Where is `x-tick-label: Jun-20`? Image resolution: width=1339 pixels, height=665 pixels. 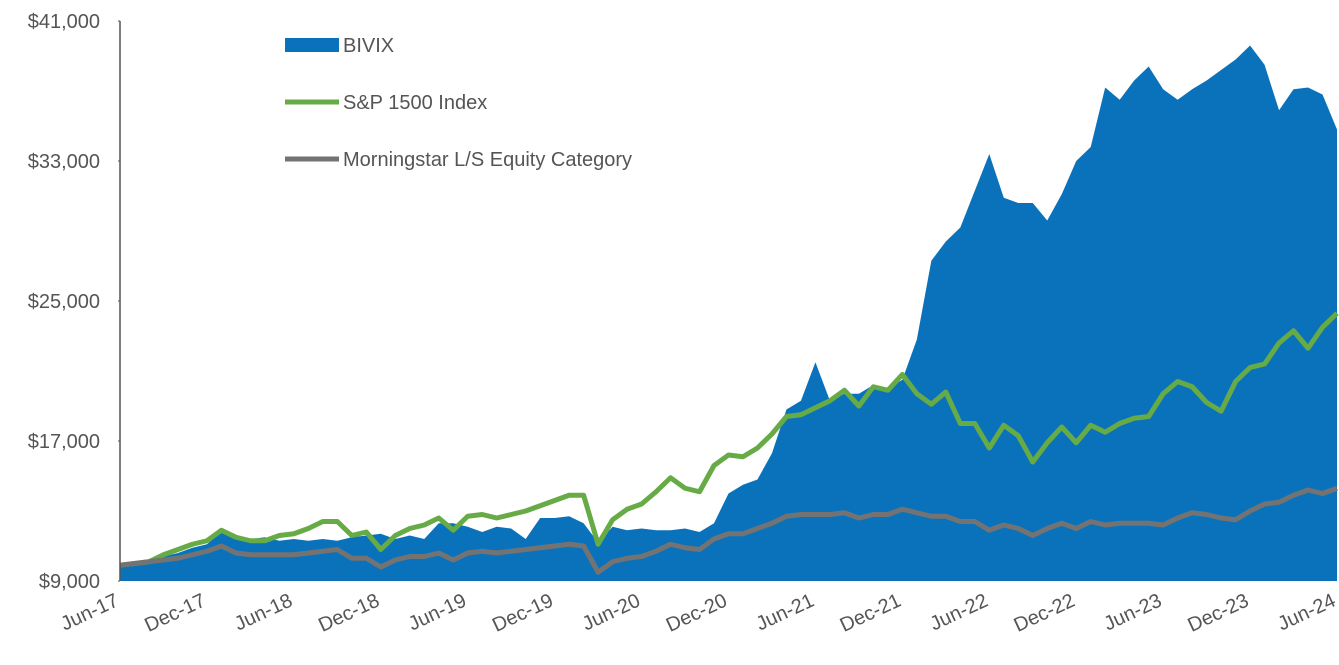 x-tick-label: Jun-20 is located at coordinates (611, 613).